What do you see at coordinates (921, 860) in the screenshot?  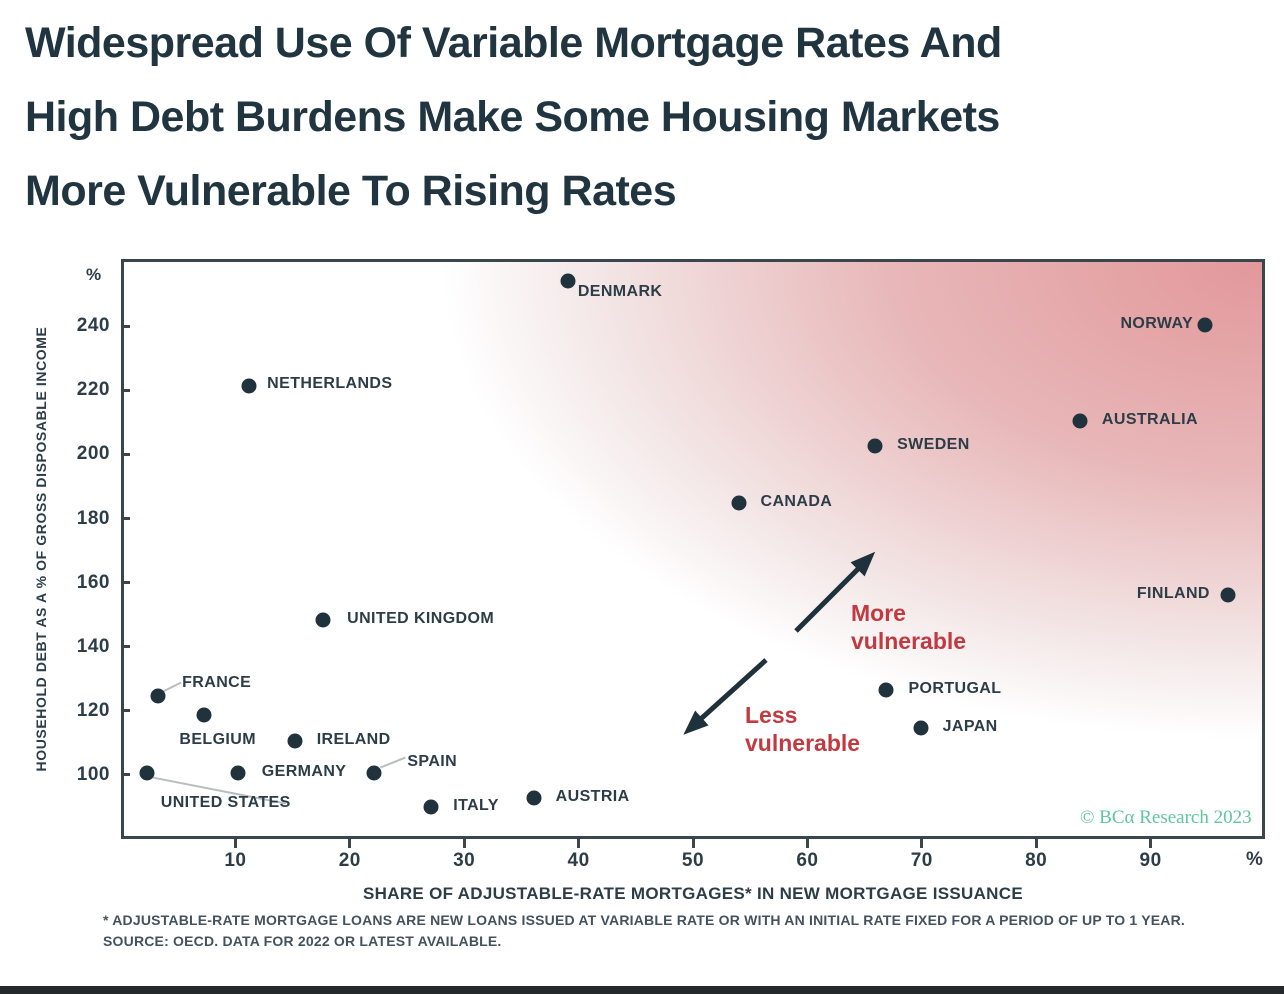 I see `x-tick-label: 70` at bounding box center [921, 860].